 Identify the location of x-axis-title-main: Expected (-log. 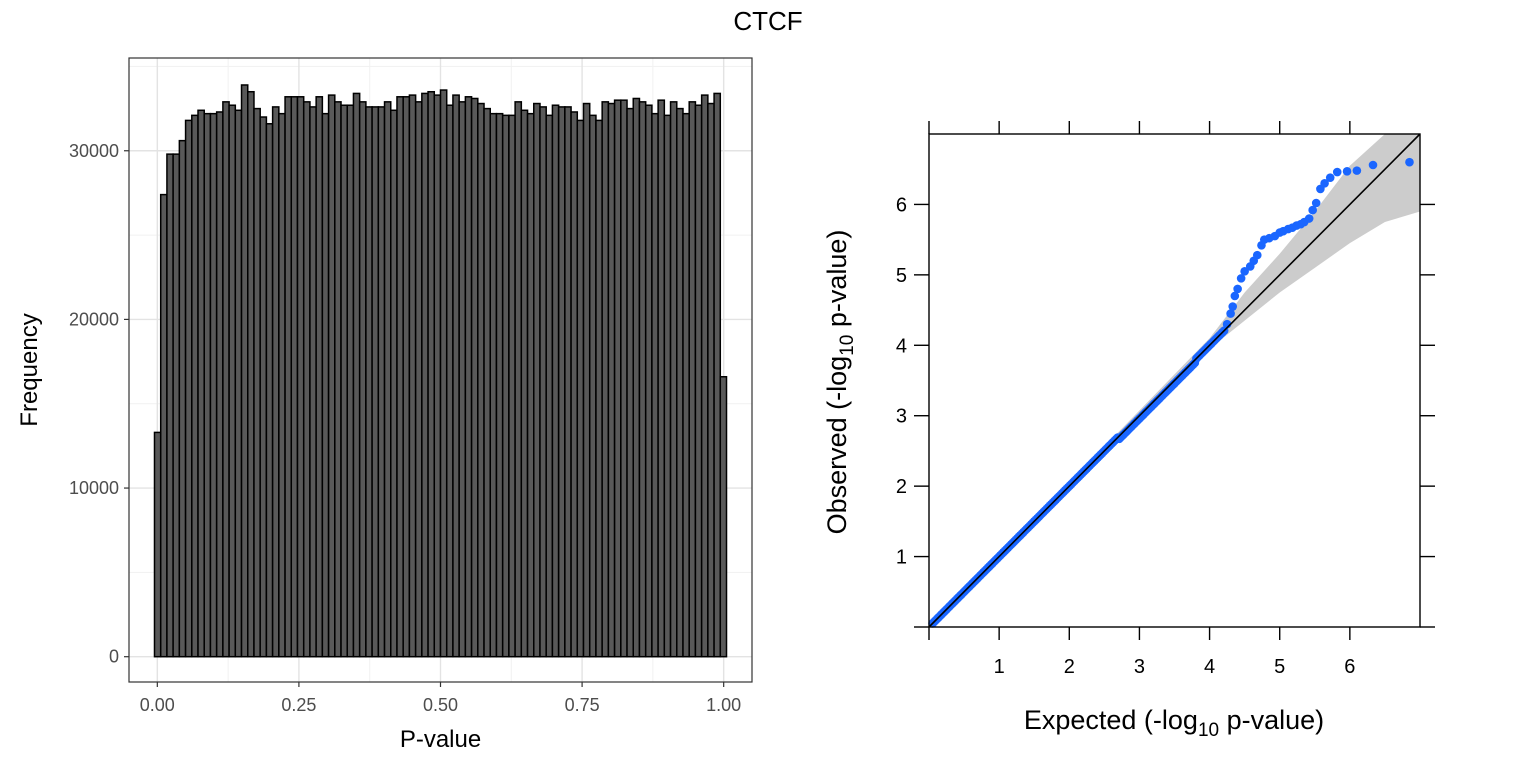
(1111, 720).